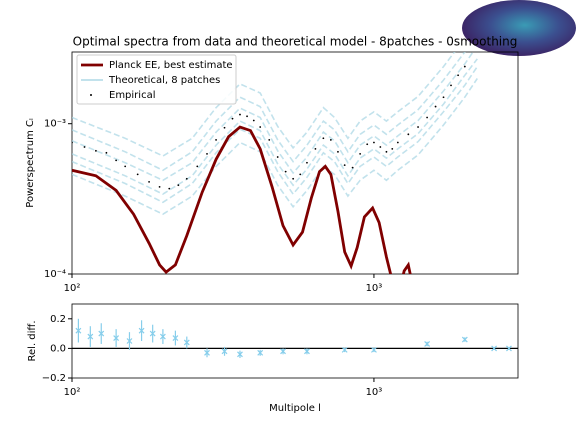 This screenshot has height=432, width=576. Describe the element at coordinates (295, 341) in the screenshot. I see `plot-area` at that location.